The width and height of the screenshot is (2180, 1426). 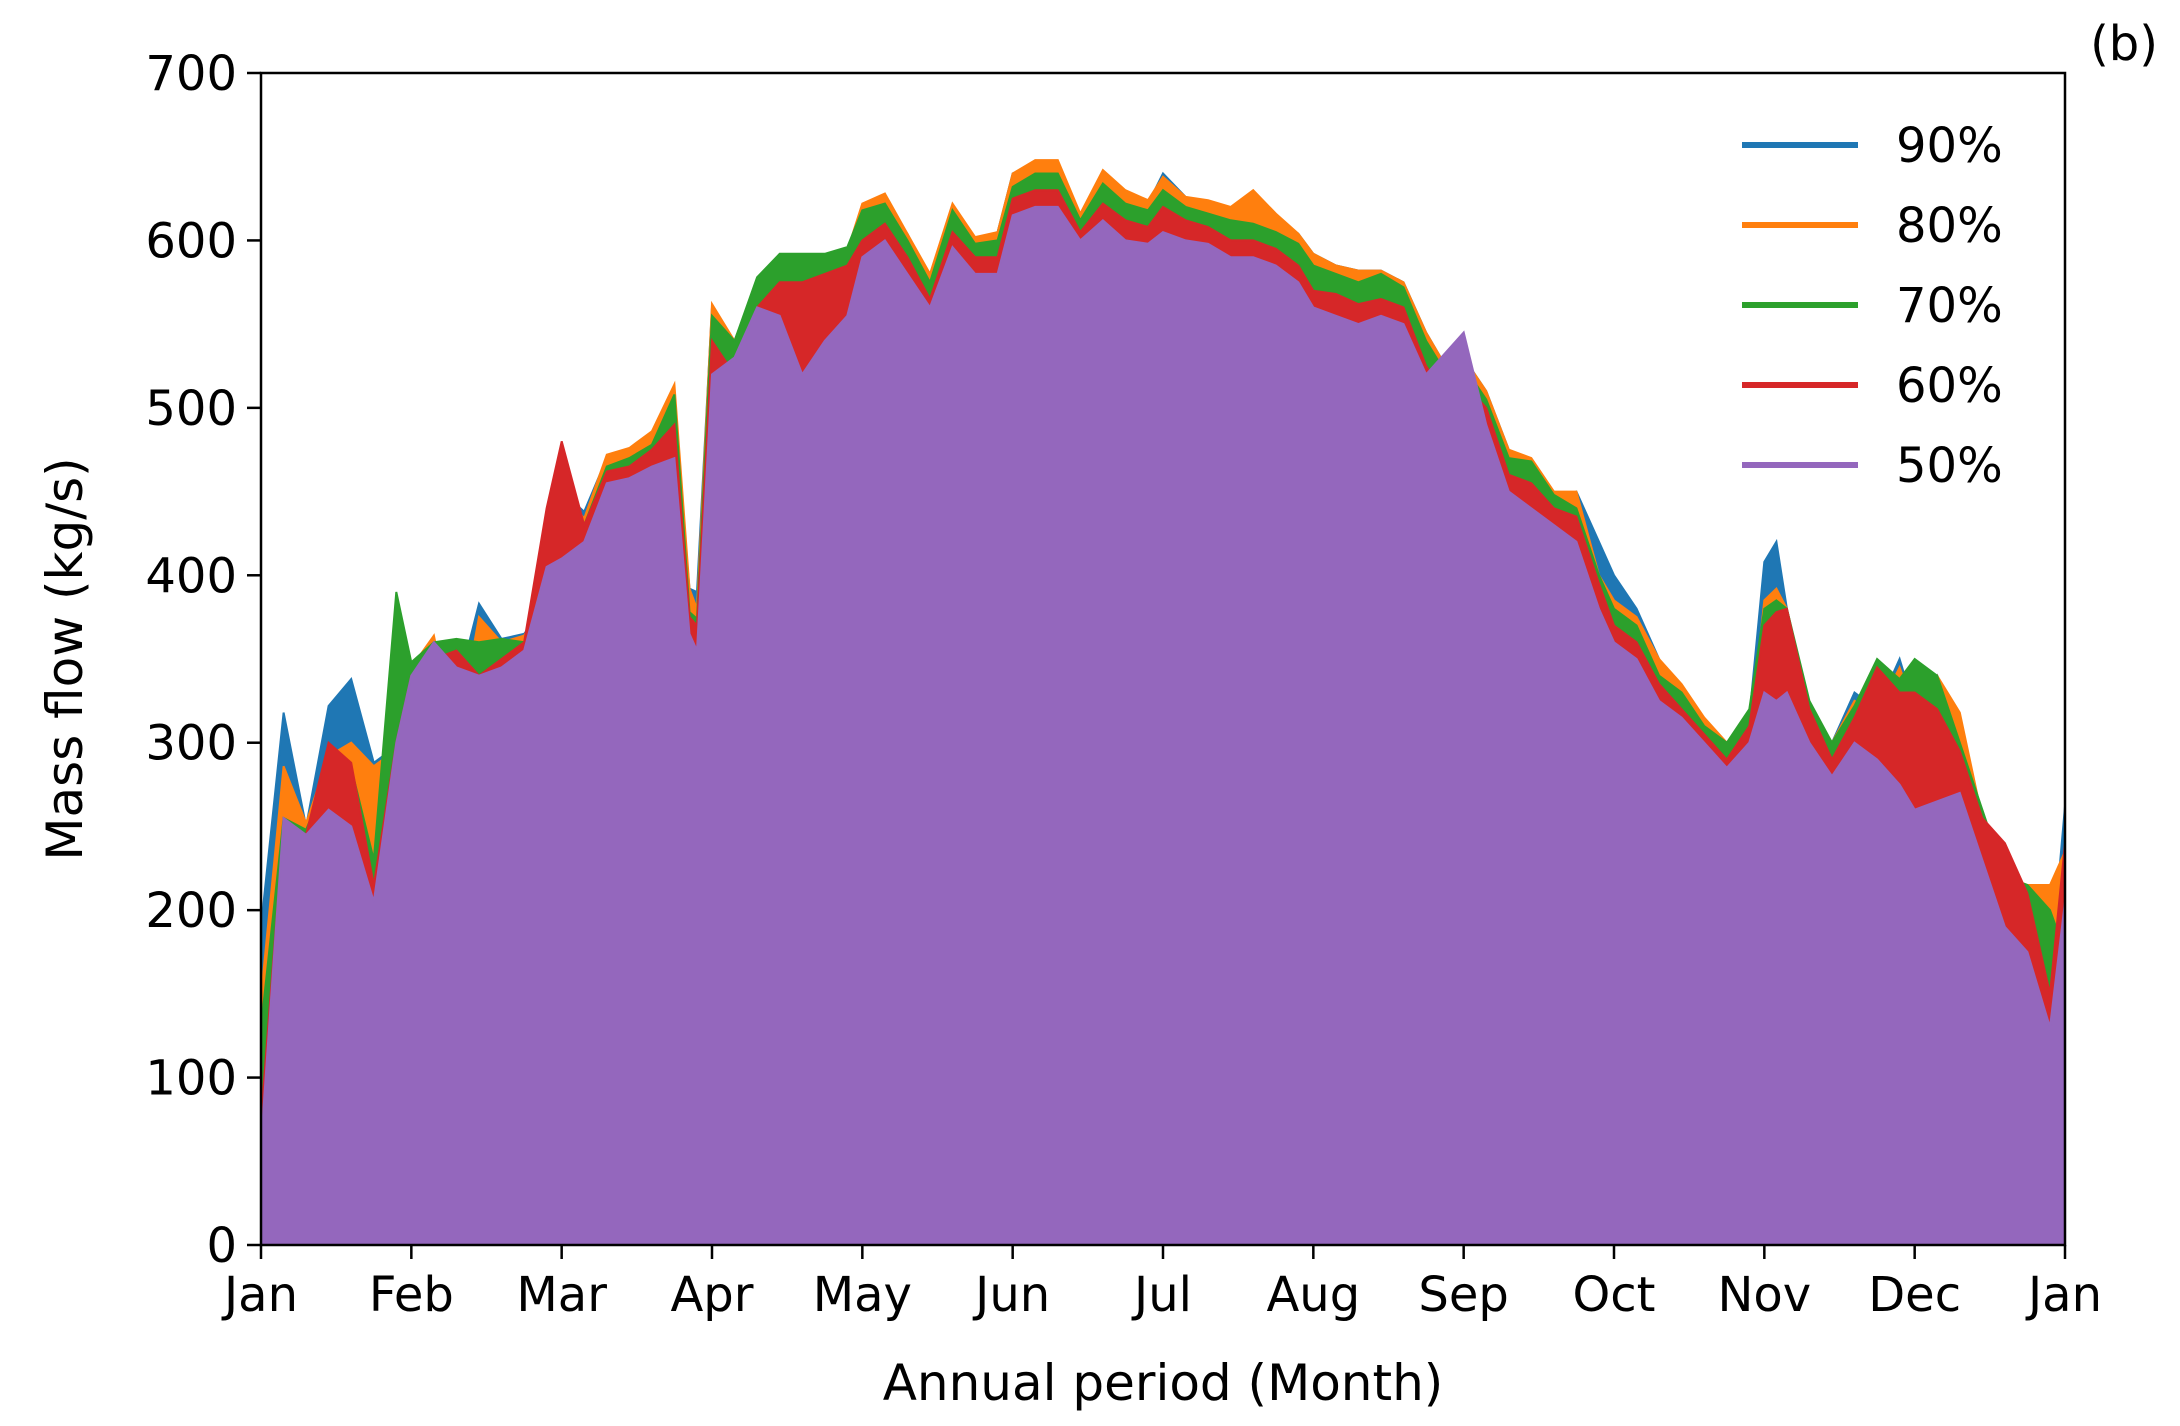 What do you see at coordinates (191, 911) in the screenshot?
I see `y-tick-label: 200` at bounding box center [191, 911].